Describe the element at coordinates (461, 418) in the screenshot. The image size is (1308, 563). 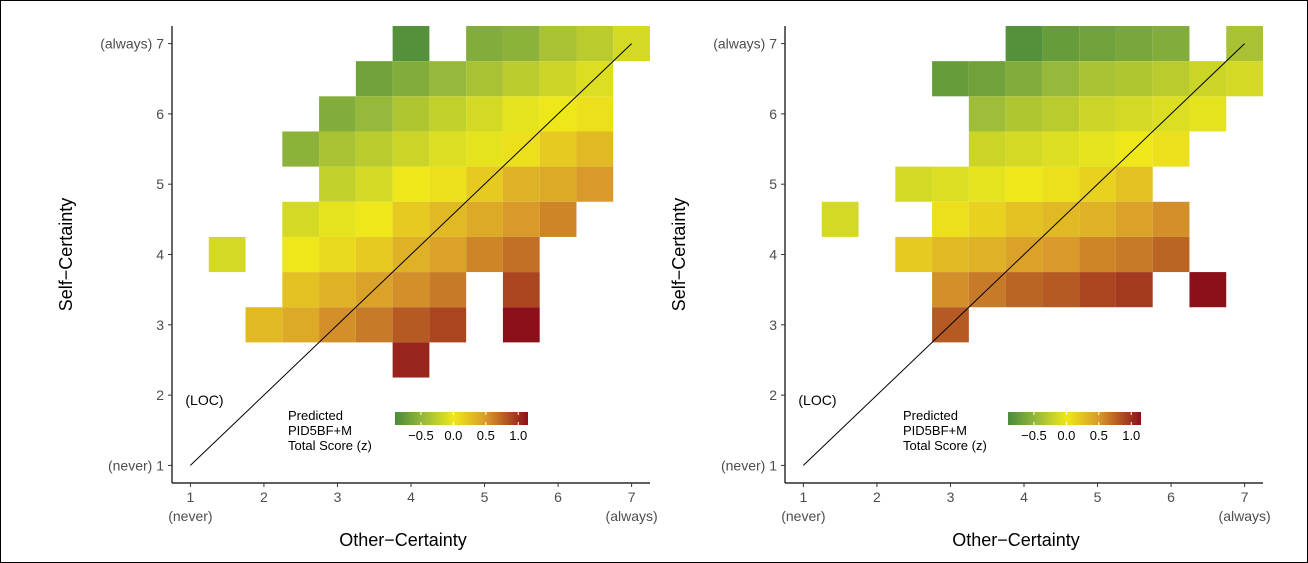
I see `legend-colorbar` at that location.